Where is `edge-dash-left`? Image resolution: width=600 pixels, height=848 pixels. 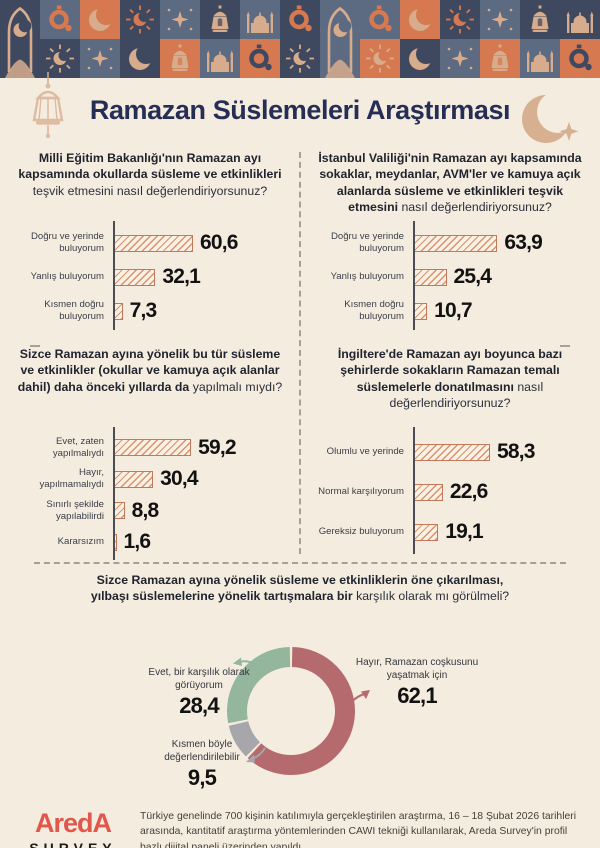
edge-dash-left is located at coordinates (35, 346).